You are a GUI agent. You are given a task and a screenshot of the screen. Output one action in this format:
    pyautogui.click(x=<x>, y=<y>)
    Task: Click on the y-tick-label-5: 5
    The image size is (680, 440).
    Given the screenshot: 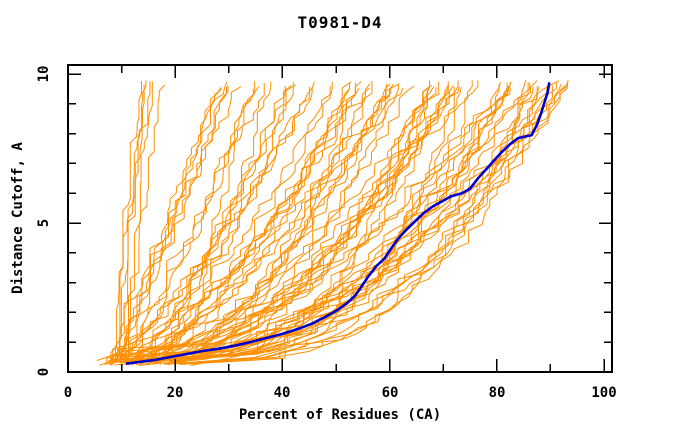 What is the action you would take?
    pyautogui.click(x=44, y=223)
    